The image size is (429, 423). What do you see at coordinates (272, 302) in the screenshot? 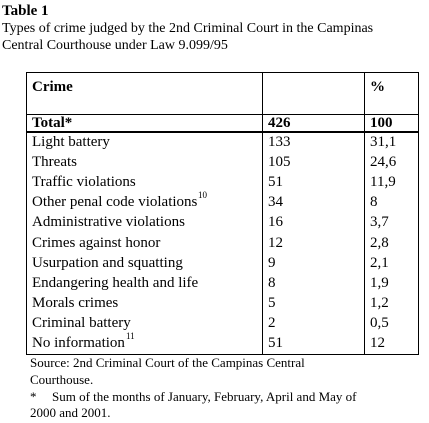
I see `count-cell: 5` at bounding box center [272, 302].